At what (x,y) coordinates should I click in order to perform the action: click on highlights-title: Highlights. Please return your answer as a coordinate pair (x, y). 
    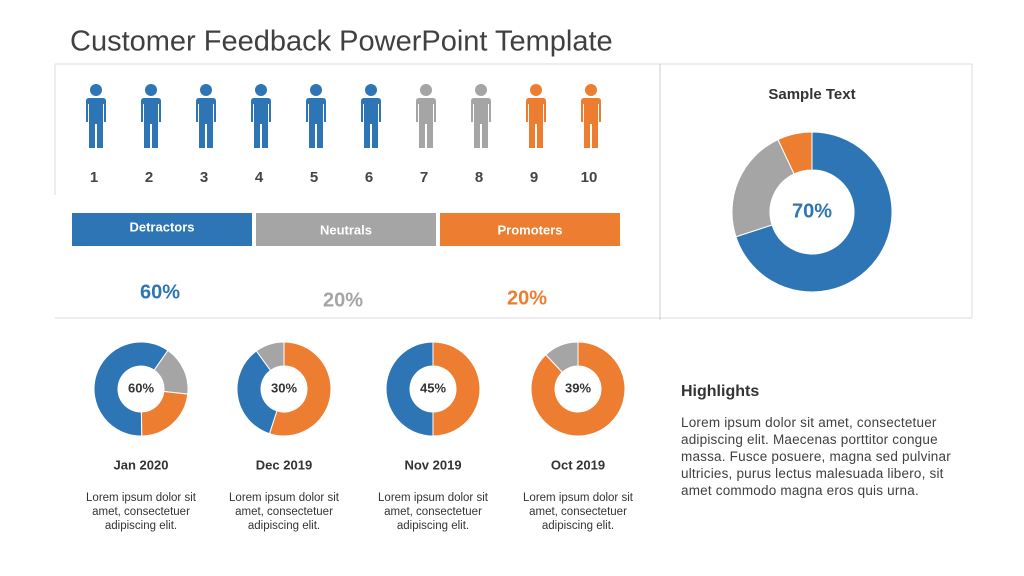
    Looking at the image, I should click on (720, 391).